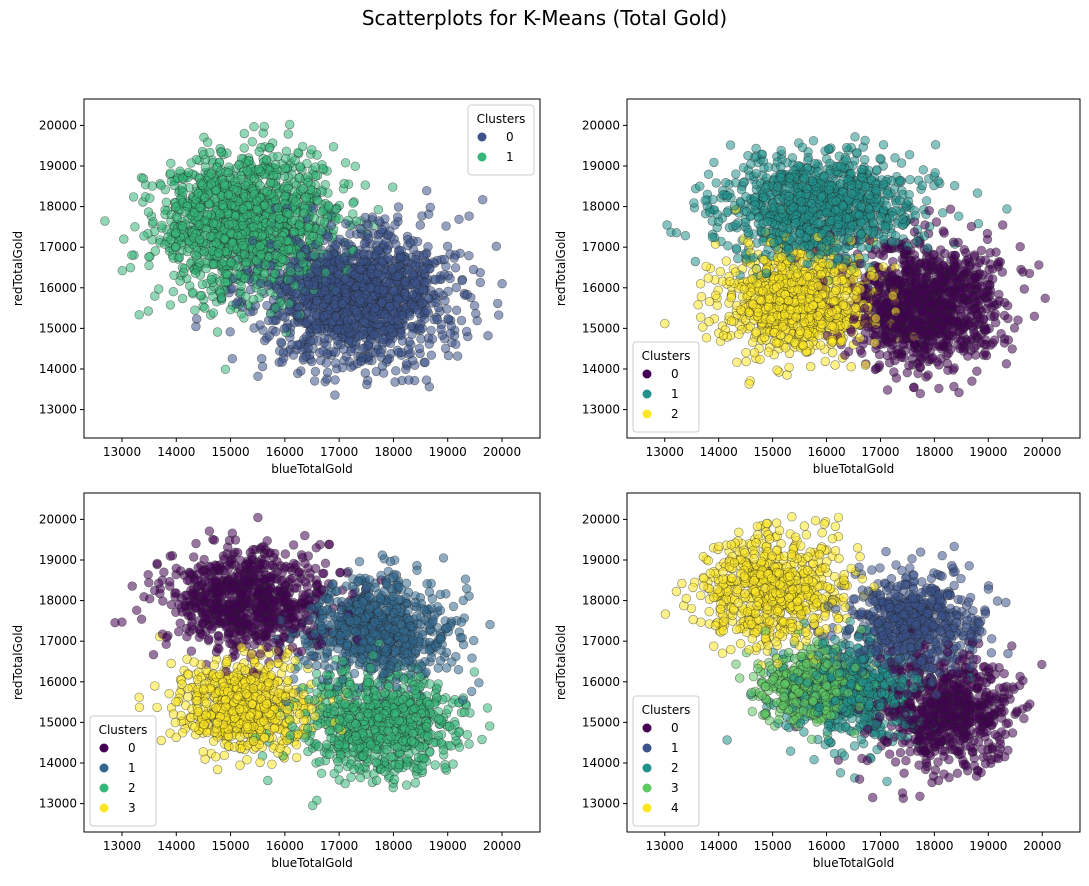  What do you see at coordinates (58, 328) in the screenshot?
I see `y-tick-label: 15000` at bounding box center [58, 328].